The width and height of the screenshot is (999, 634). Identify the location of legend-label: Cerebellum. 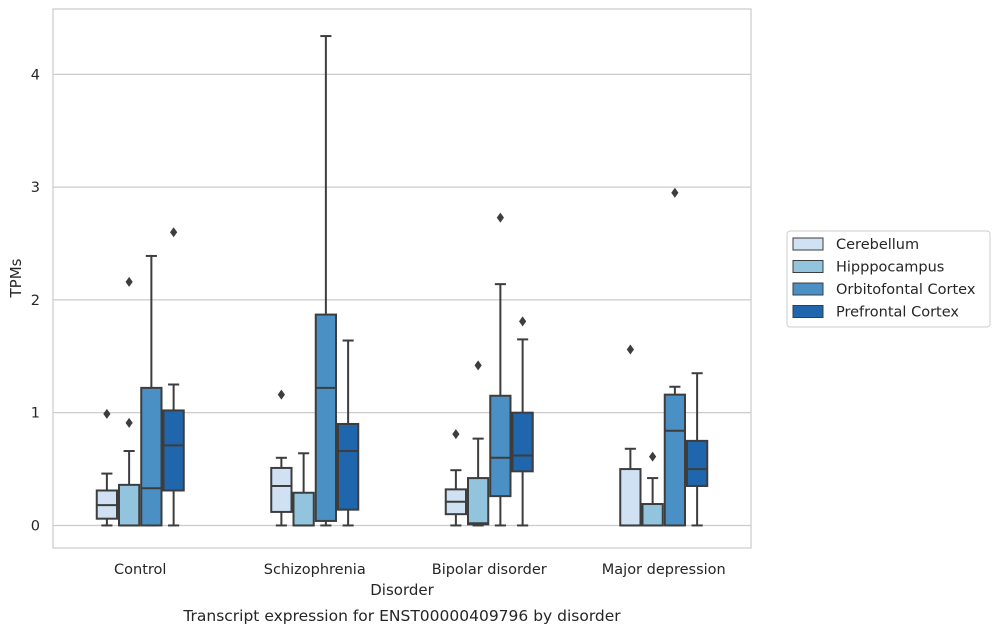
(877, 245).